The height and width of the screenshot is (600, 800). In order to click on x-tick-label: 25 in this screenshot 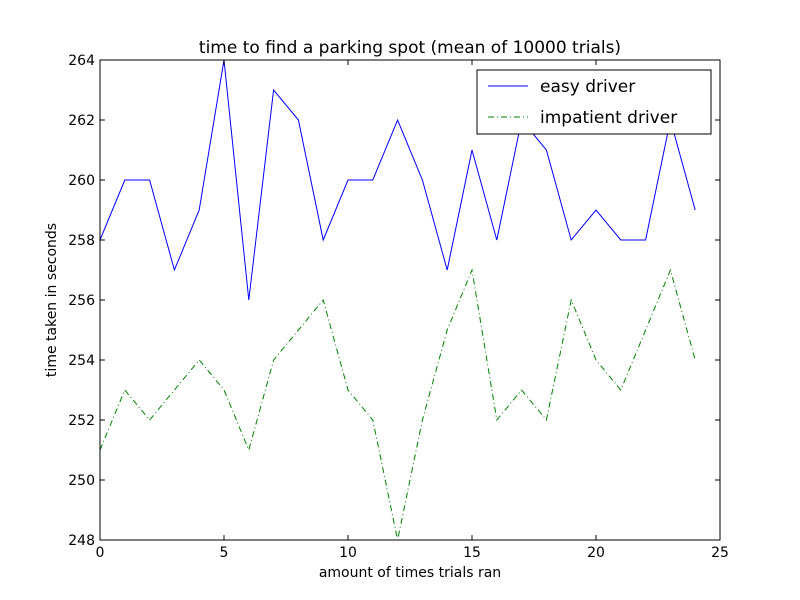, I will do `click(720, 553)`.